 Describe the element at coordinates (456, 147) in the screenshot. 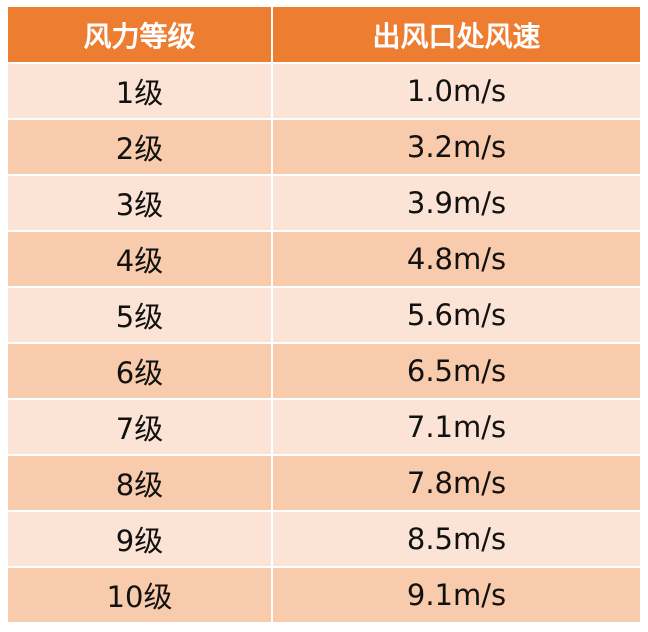

I see `outlet-speed-cell: 3.2m/s` at that location.